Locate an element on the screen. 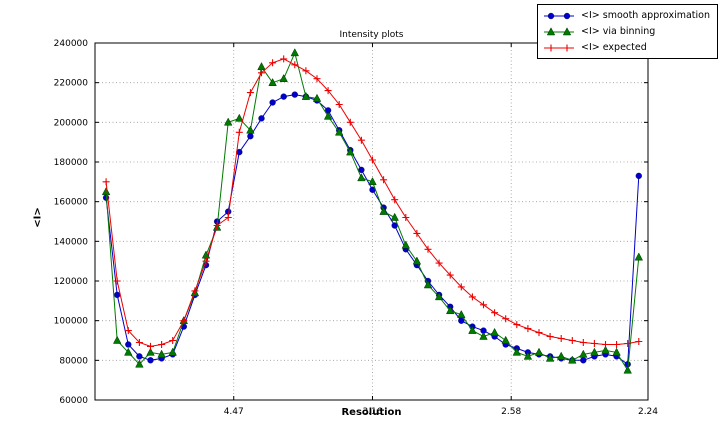  svg-text: 3.16 is located at coordinates (372, 412).